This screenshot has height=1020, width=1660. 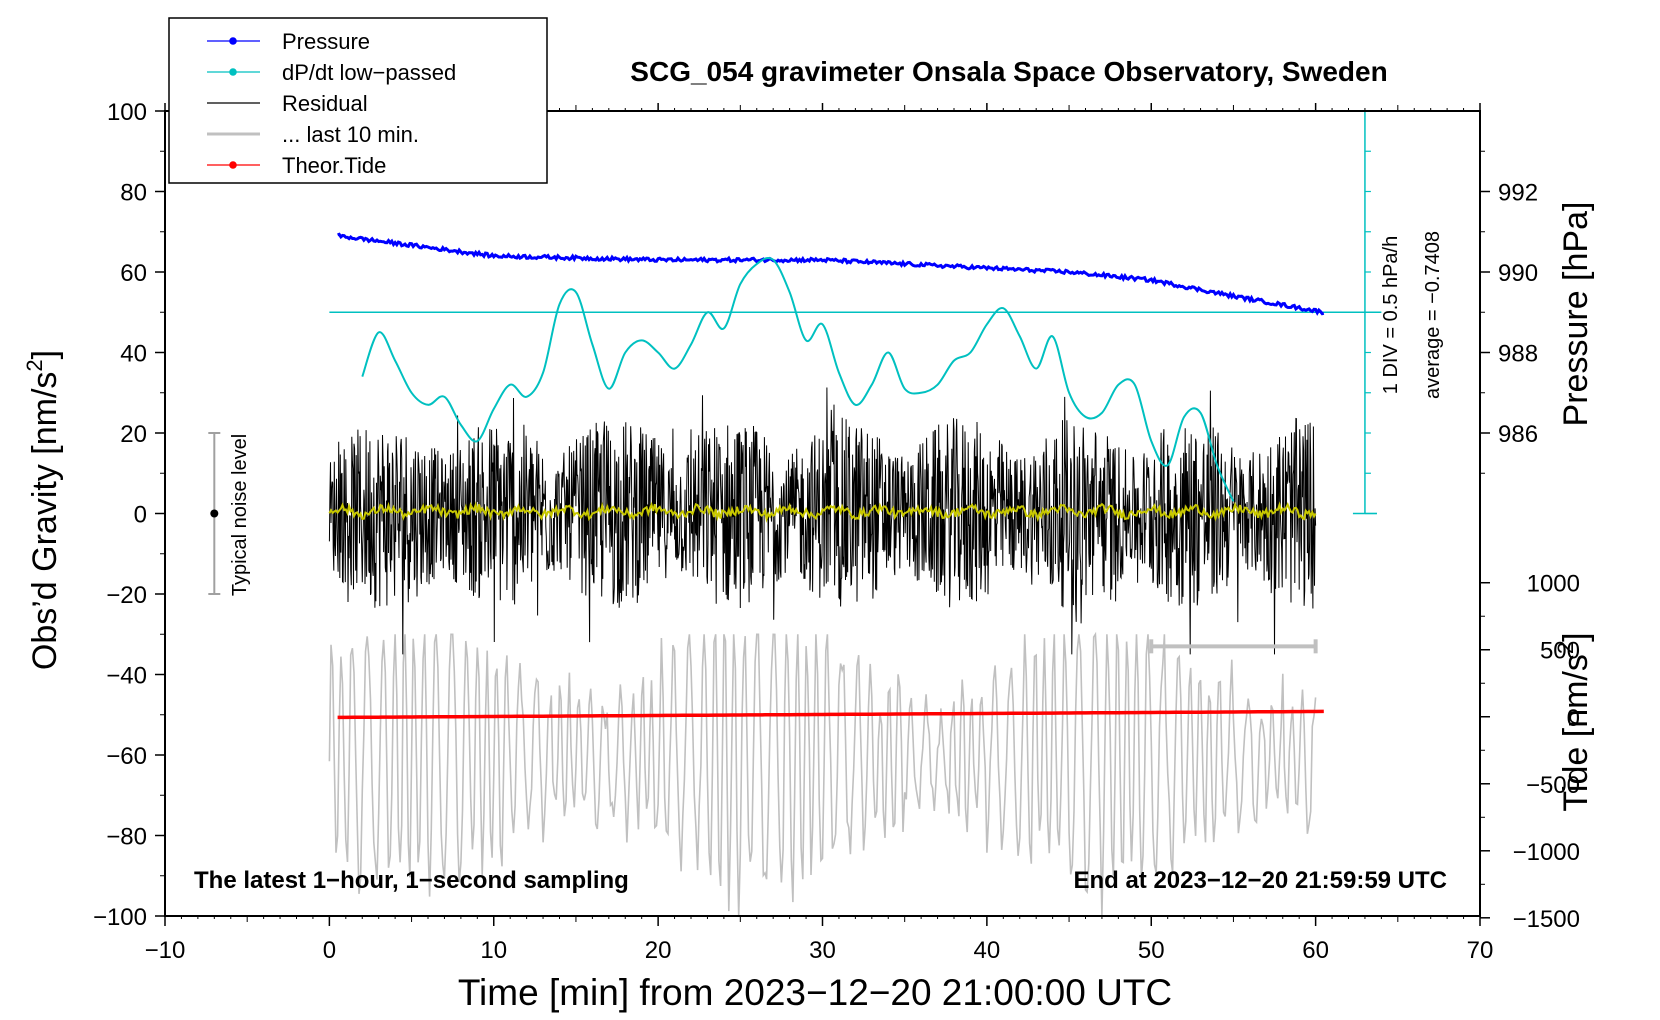 What do you see at coordinates (45, 521) in the screenshot?
I see `y-axis-title-main-text: Obs’d Gravity [nm/s` at bounding box center [45, 521].